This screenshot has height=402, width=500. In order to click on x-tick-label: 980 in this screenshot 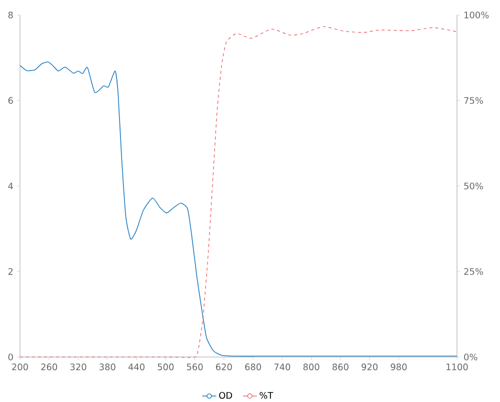, I will do `click(398, 367)`.